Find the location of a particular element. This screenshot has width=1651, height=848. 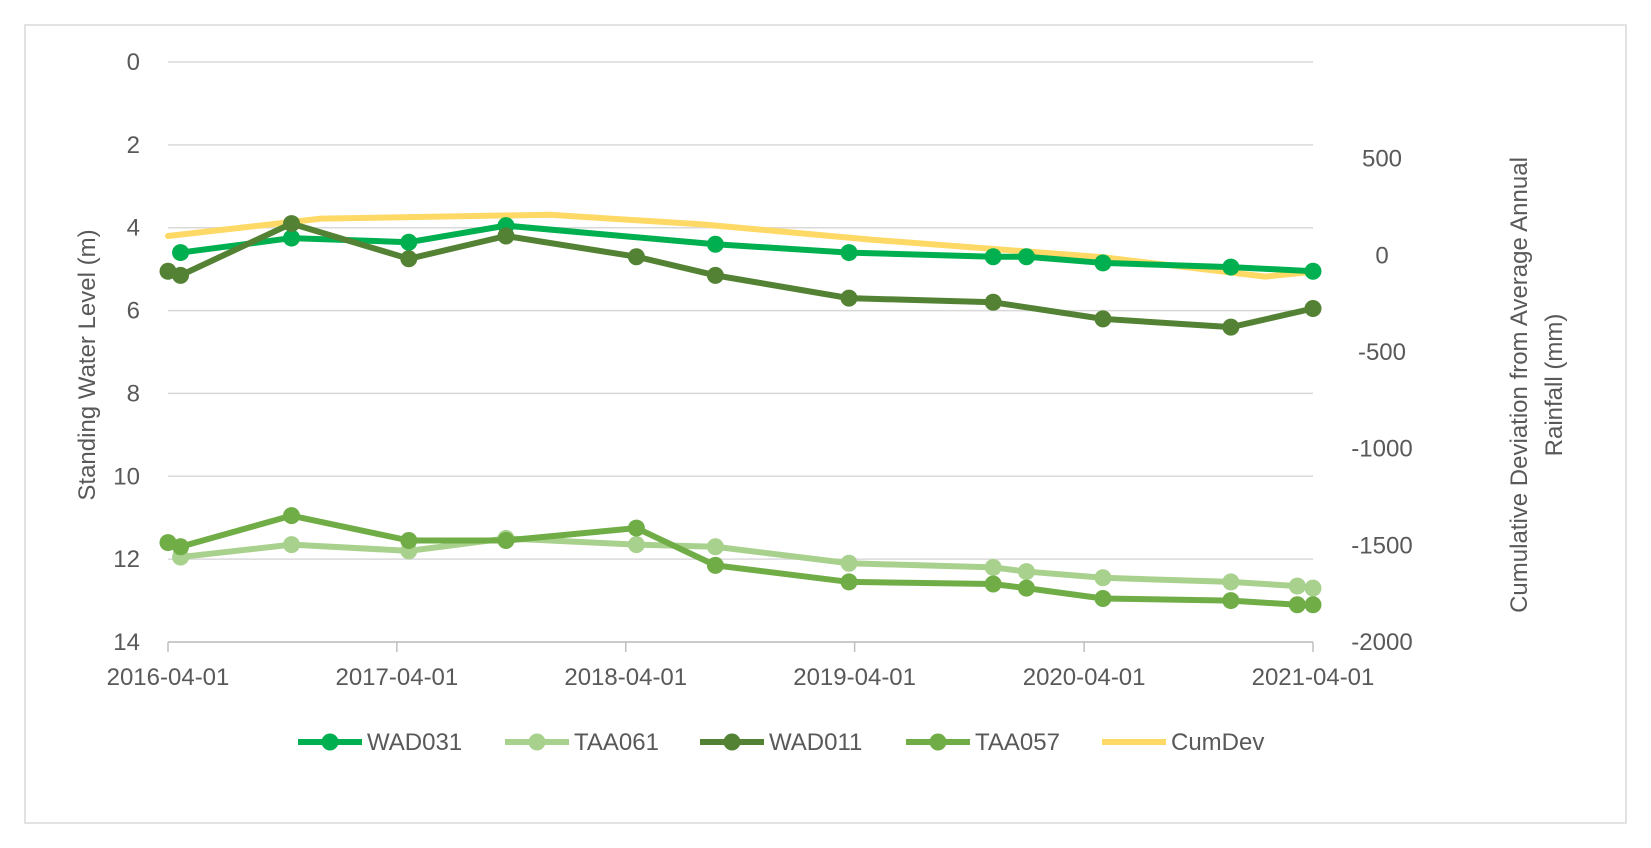

y-tick-label: 12 is located at coordinates (126, 559).